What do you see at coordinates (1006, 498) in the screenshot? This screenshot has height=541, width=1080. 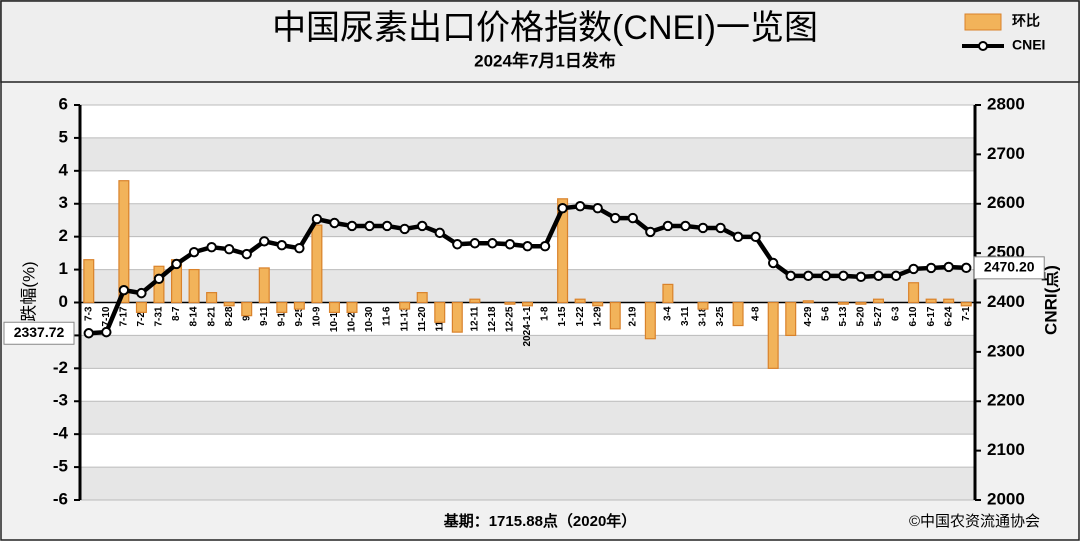 I see `y2-tick-label: 2000` at bounding box center [1006, 498].